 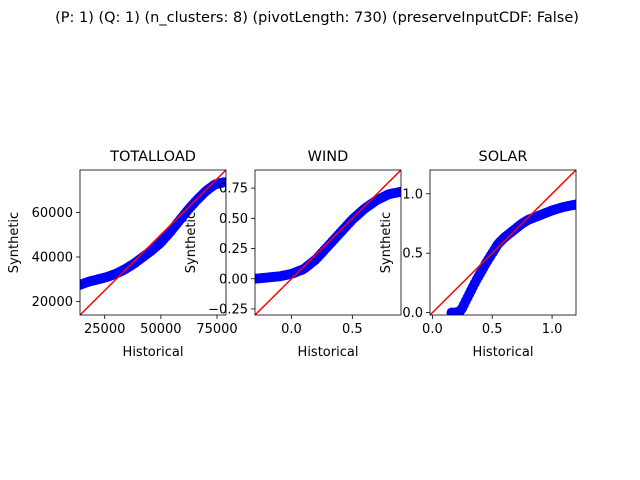 I want to click on y-tick-label: −0.25, so click(x=228, y=309).